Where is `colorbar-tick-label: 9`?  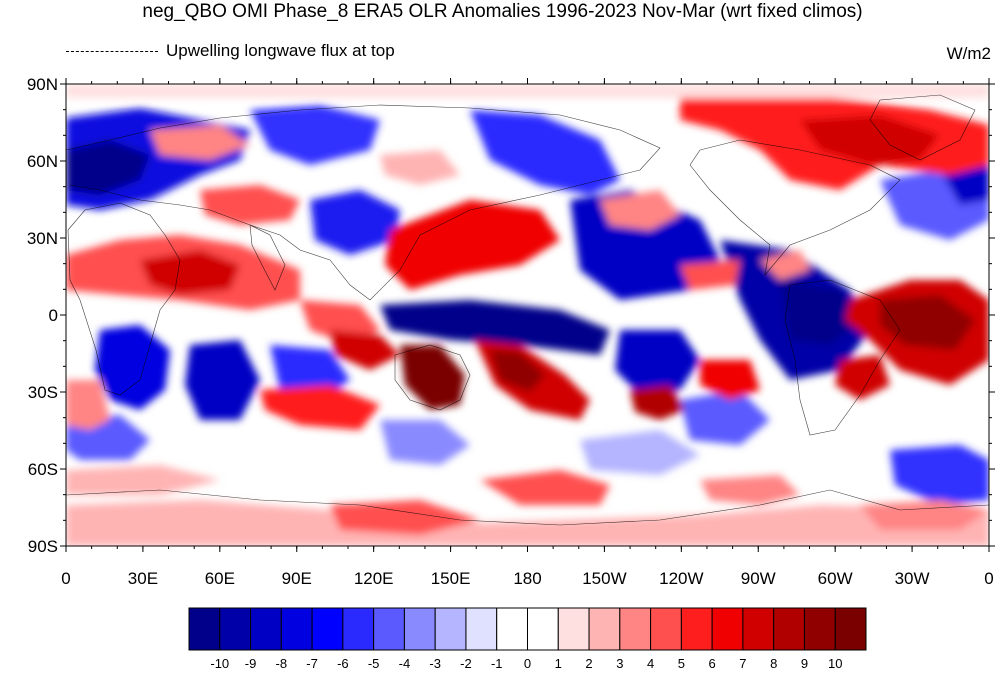
colorbar-tick-label: 9 is located at coordinates (804, 663).